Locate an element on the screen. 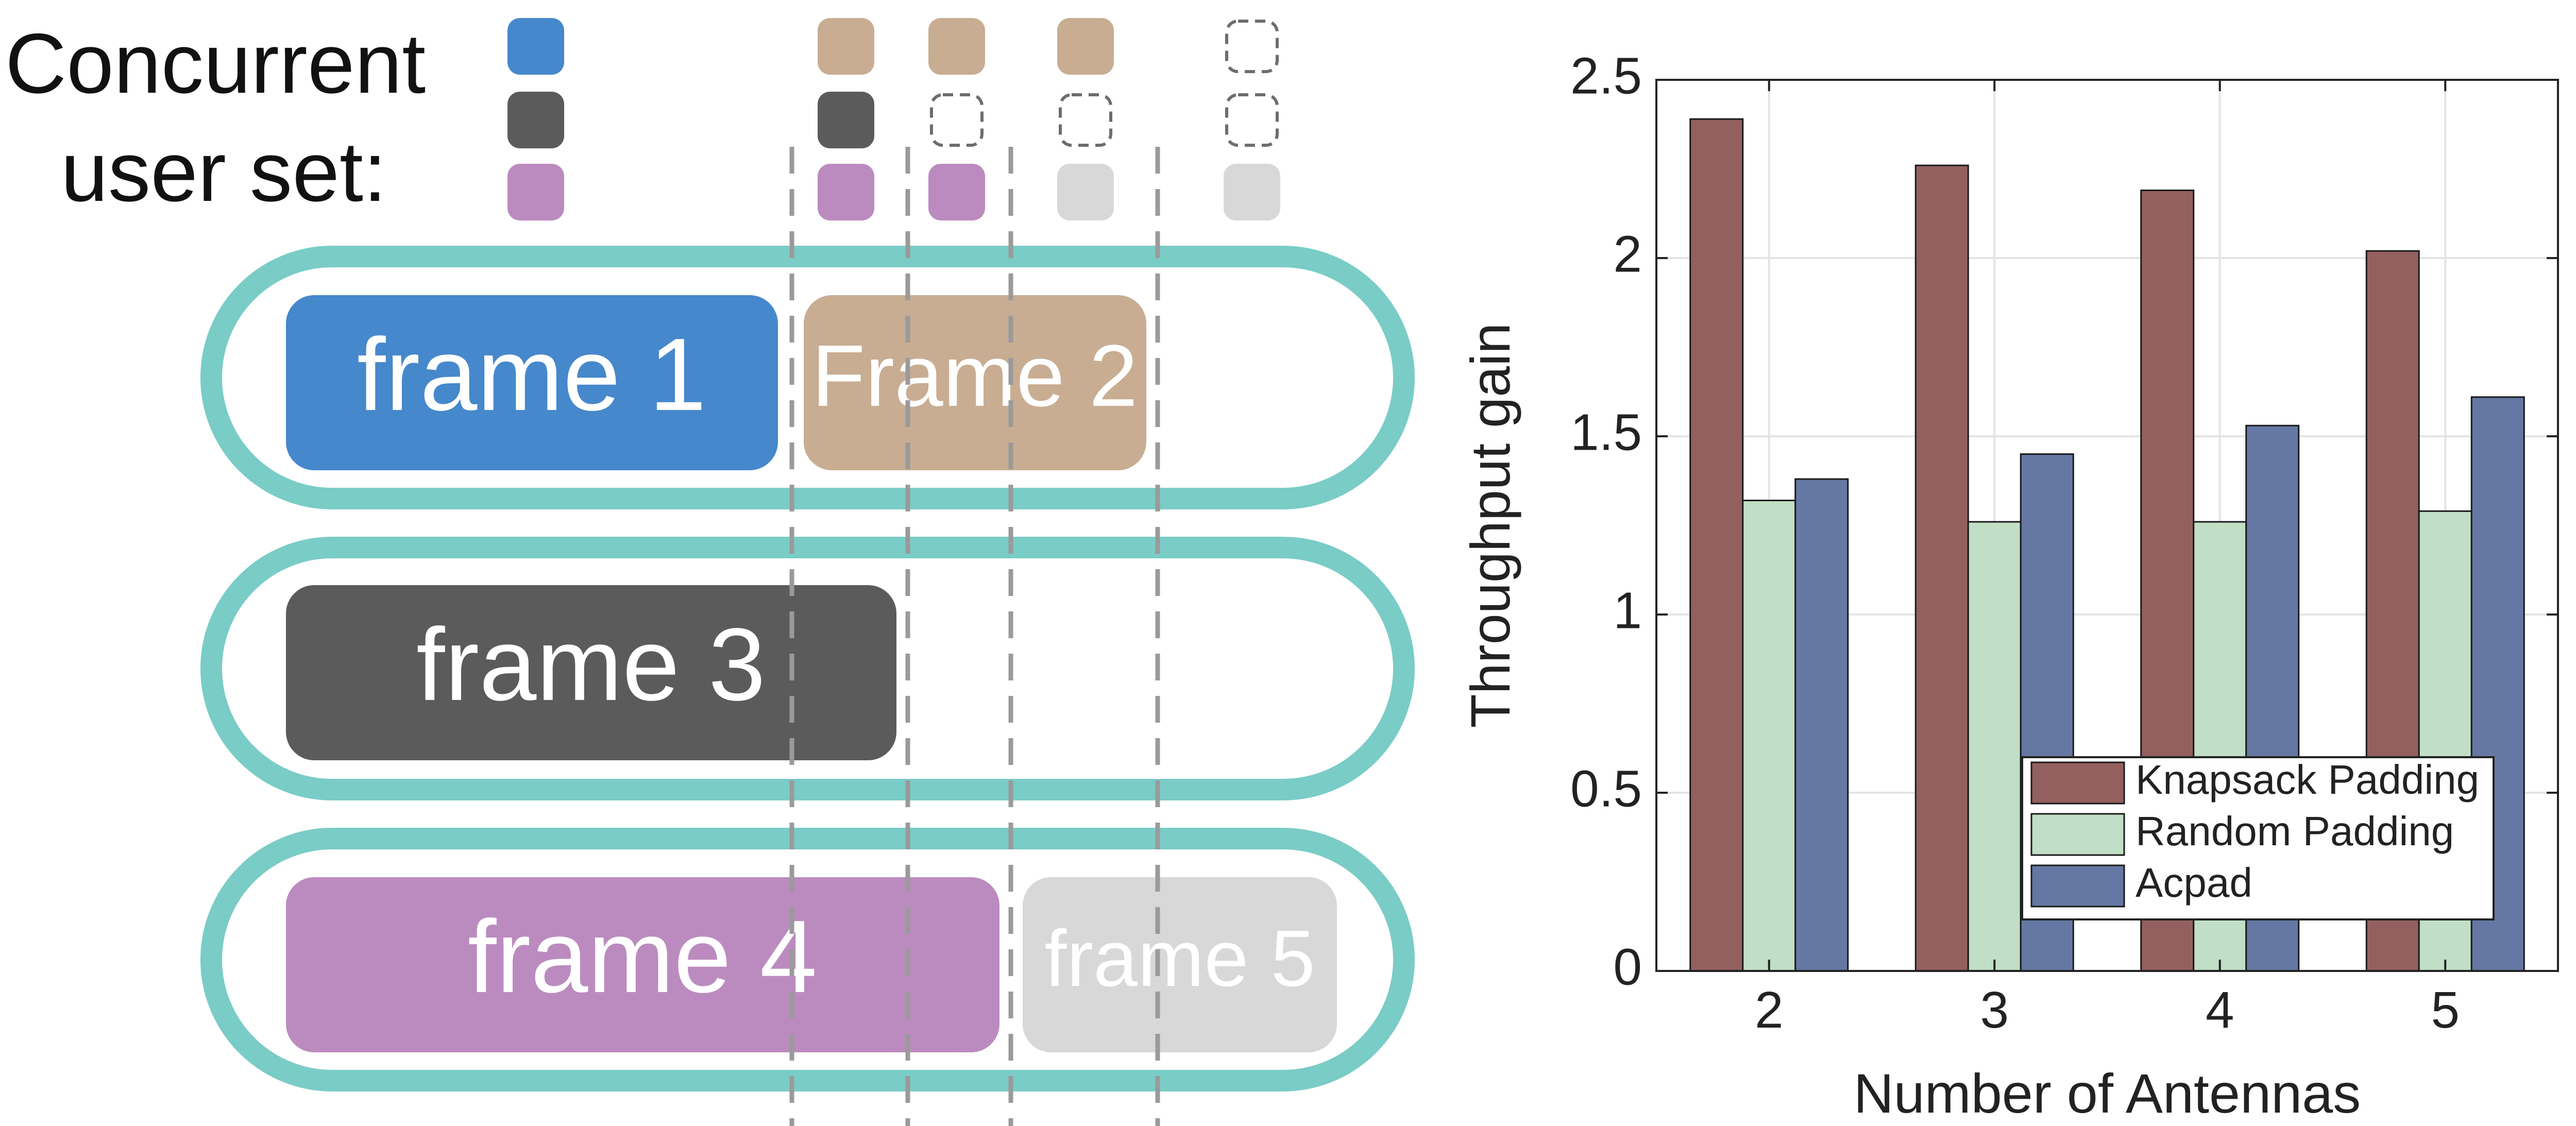  x-tick-label: 4 is located at coordinates (2220, 1010).